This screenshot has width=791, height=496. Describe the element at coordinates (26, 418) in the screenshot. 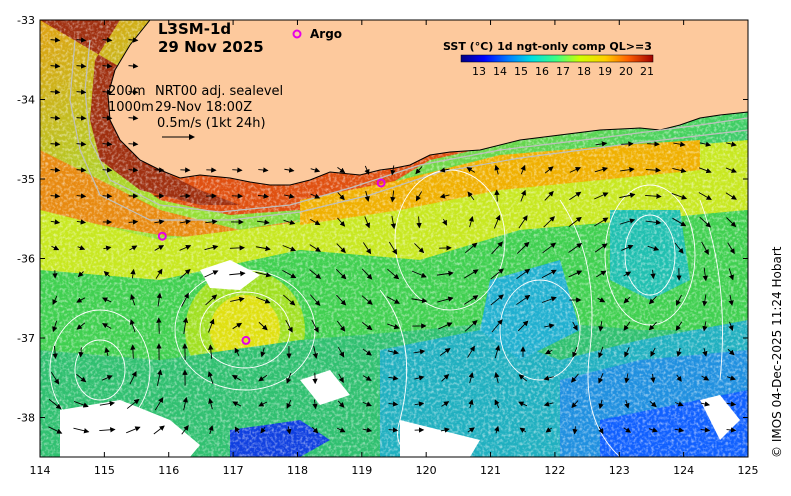

I see `y-tick-label: -38` at that location.